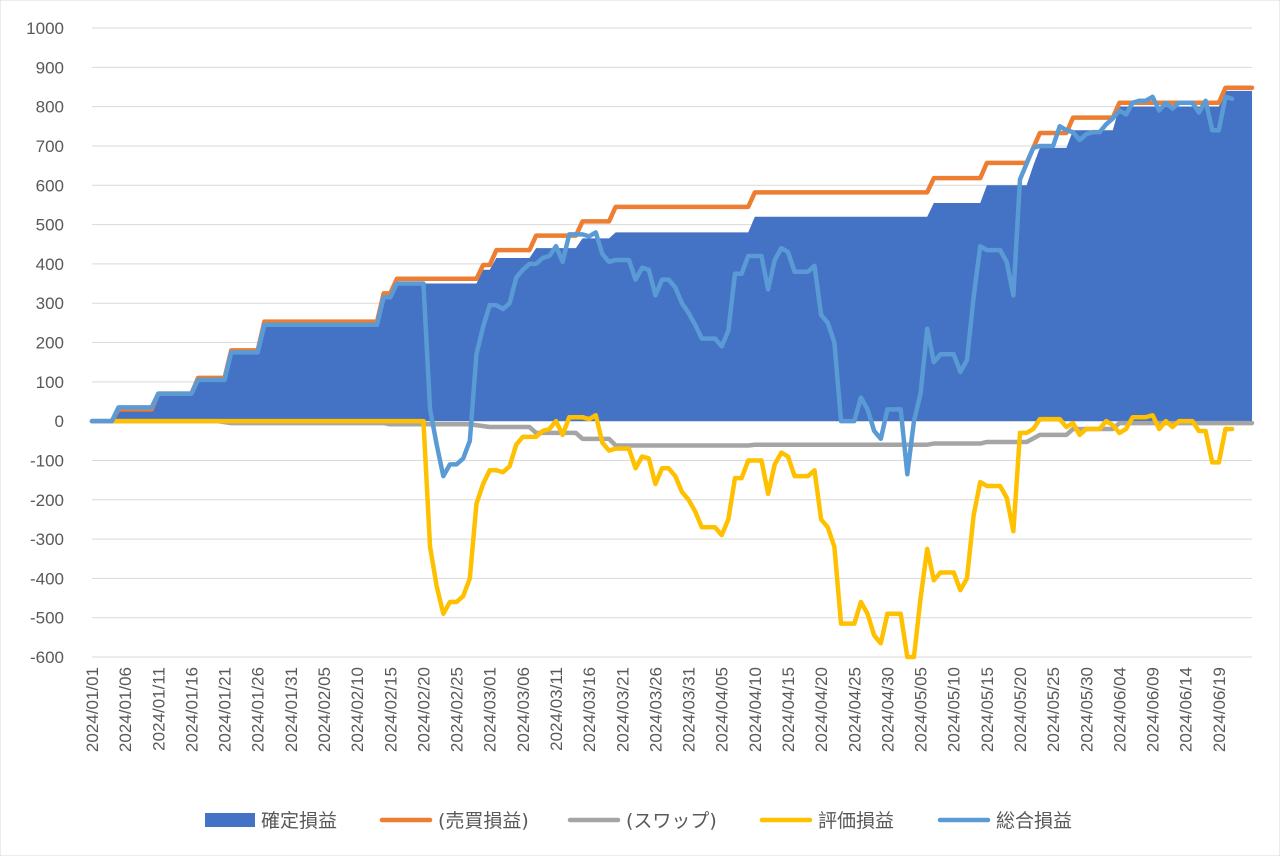 Image resolution: width=1280 pixels, height=856 pixels. What do you see at coordinates (47, 539) in the screenshot?
I see `y-tick-label: -300` at bounding box center [47, 539].